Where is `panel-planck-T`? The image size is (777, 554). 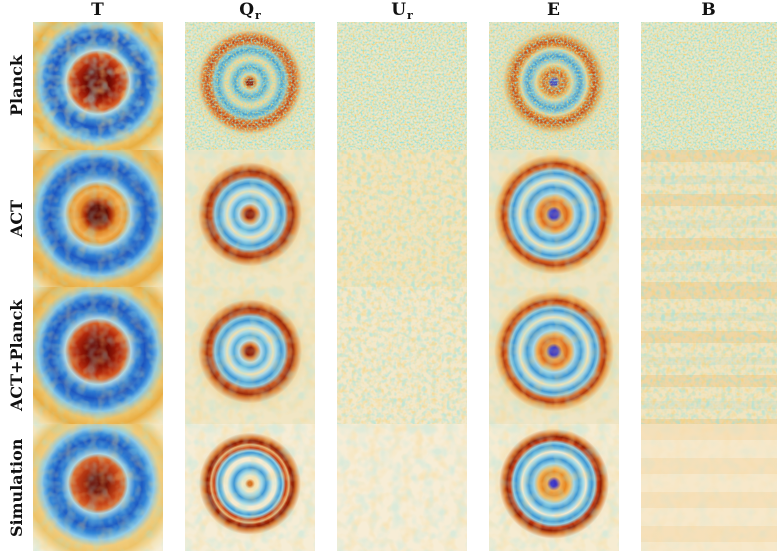
panel-planck-T is located at coordinates (98, 86).